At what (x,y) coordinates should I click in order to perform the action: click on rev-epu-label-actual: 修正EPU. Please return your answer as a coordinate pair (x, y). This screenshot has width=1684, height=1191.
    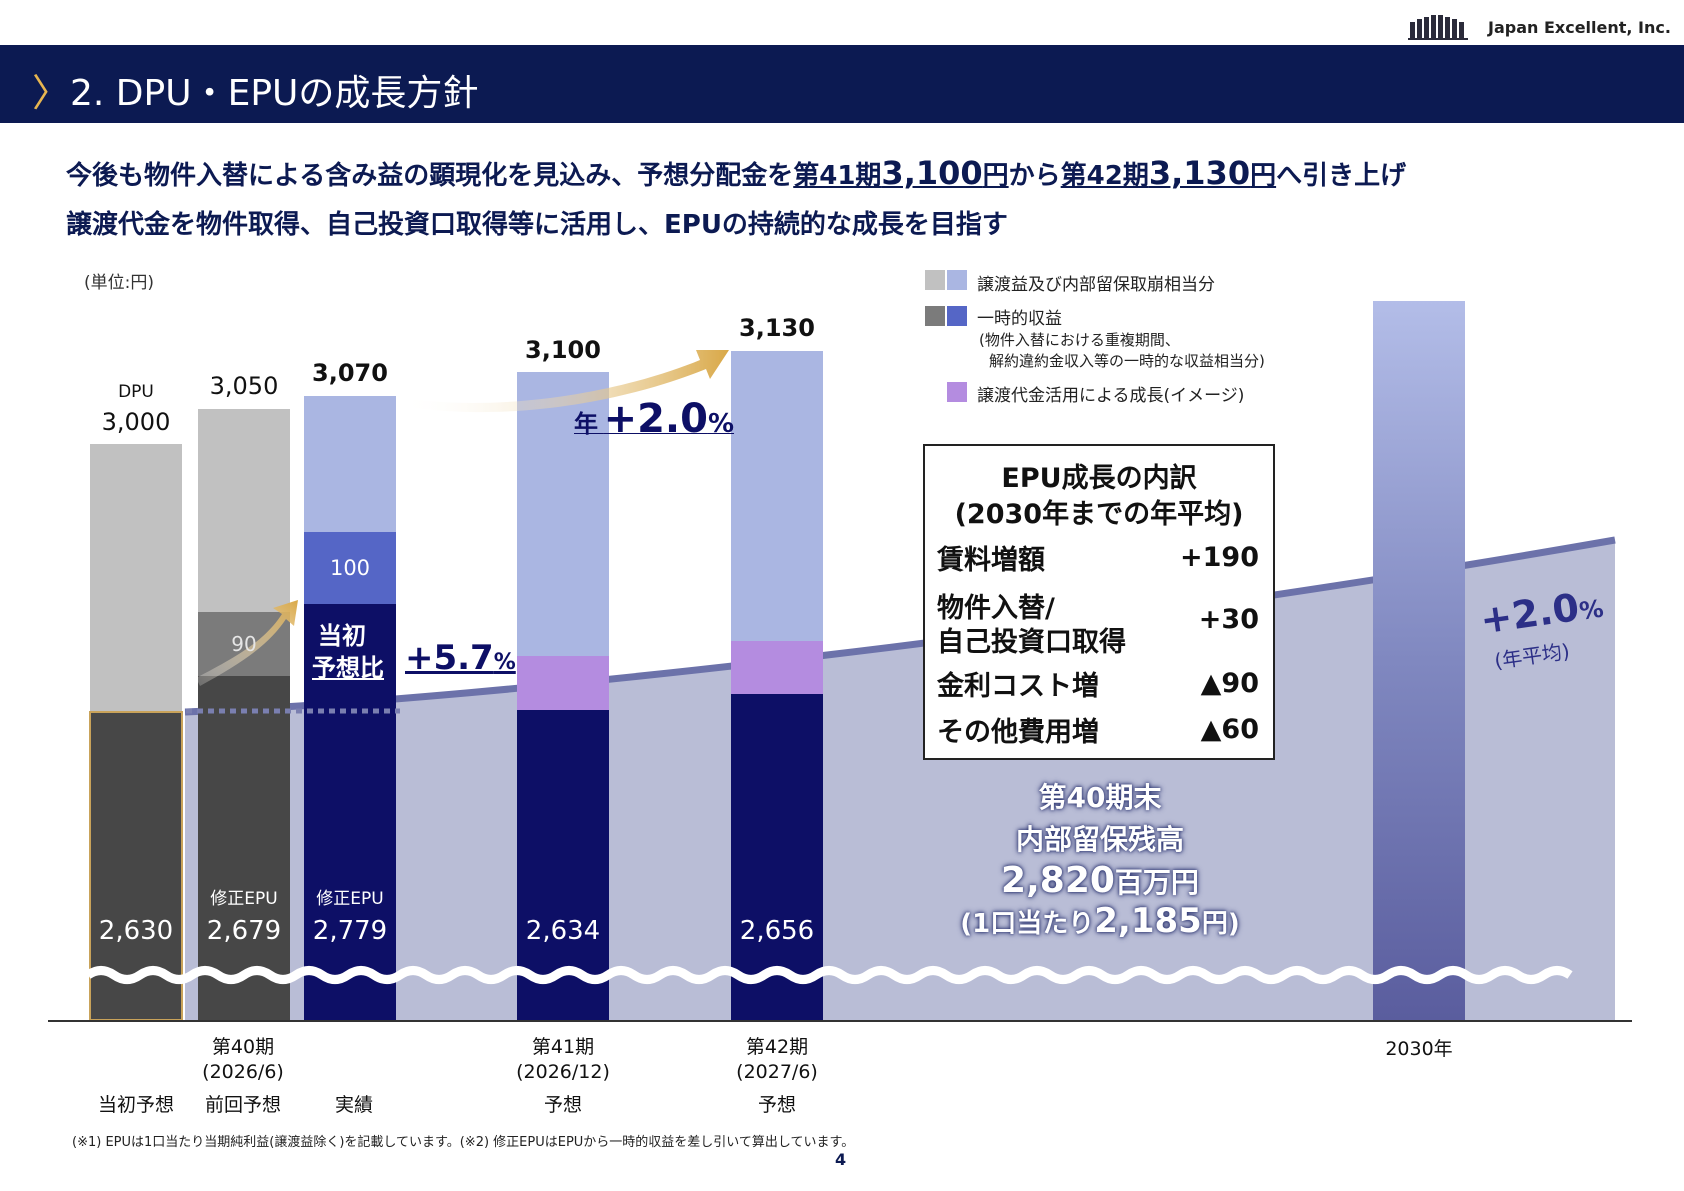
    Looking at the image, I should click on (350, 899).